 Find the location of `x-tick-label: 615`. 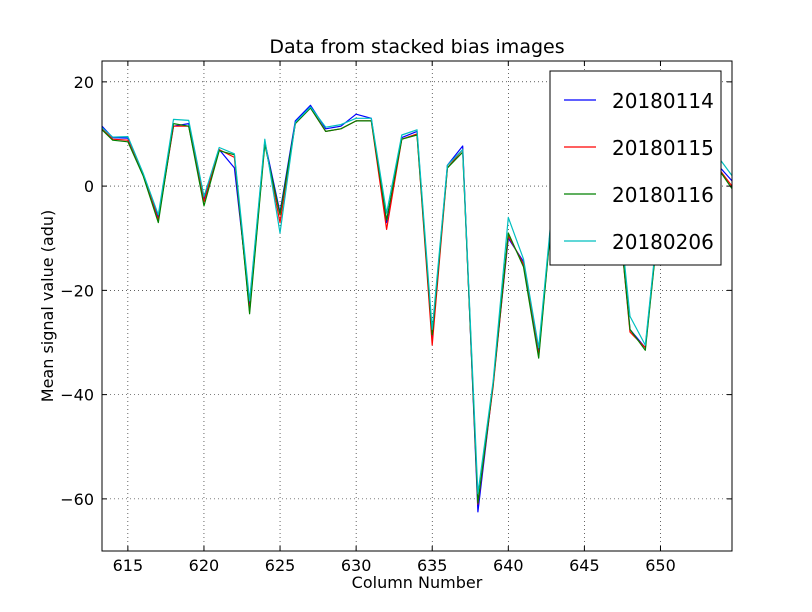

x-tick-label: 615 is located at coordinates (128, 565).